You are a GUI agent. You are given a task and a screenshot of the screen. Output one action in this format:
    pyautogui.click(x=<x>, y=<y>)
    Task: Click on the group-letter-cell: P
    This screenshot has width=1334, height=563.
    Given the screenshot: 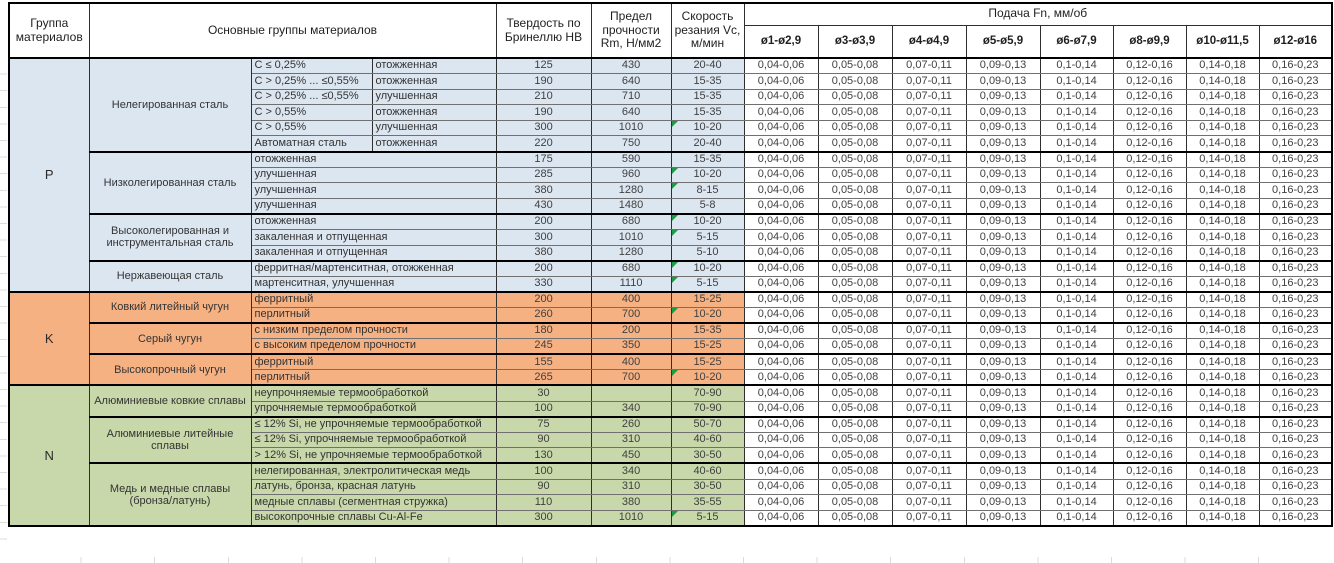 What is the action you would take?
    pyautogui.click(x=49, y=175)
    